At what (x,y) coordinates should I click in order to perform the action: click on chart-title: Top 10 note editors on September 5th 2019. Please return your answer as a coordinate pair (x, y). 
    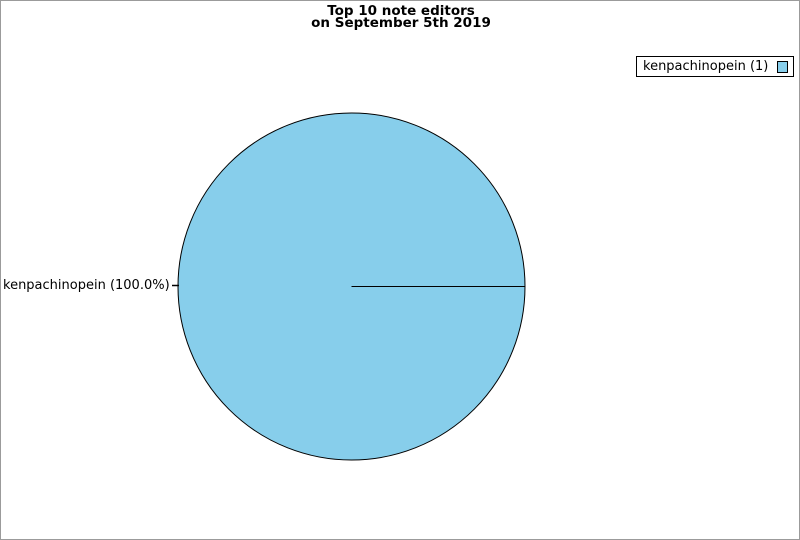
    Looking at the image, I should click on (400, 17).